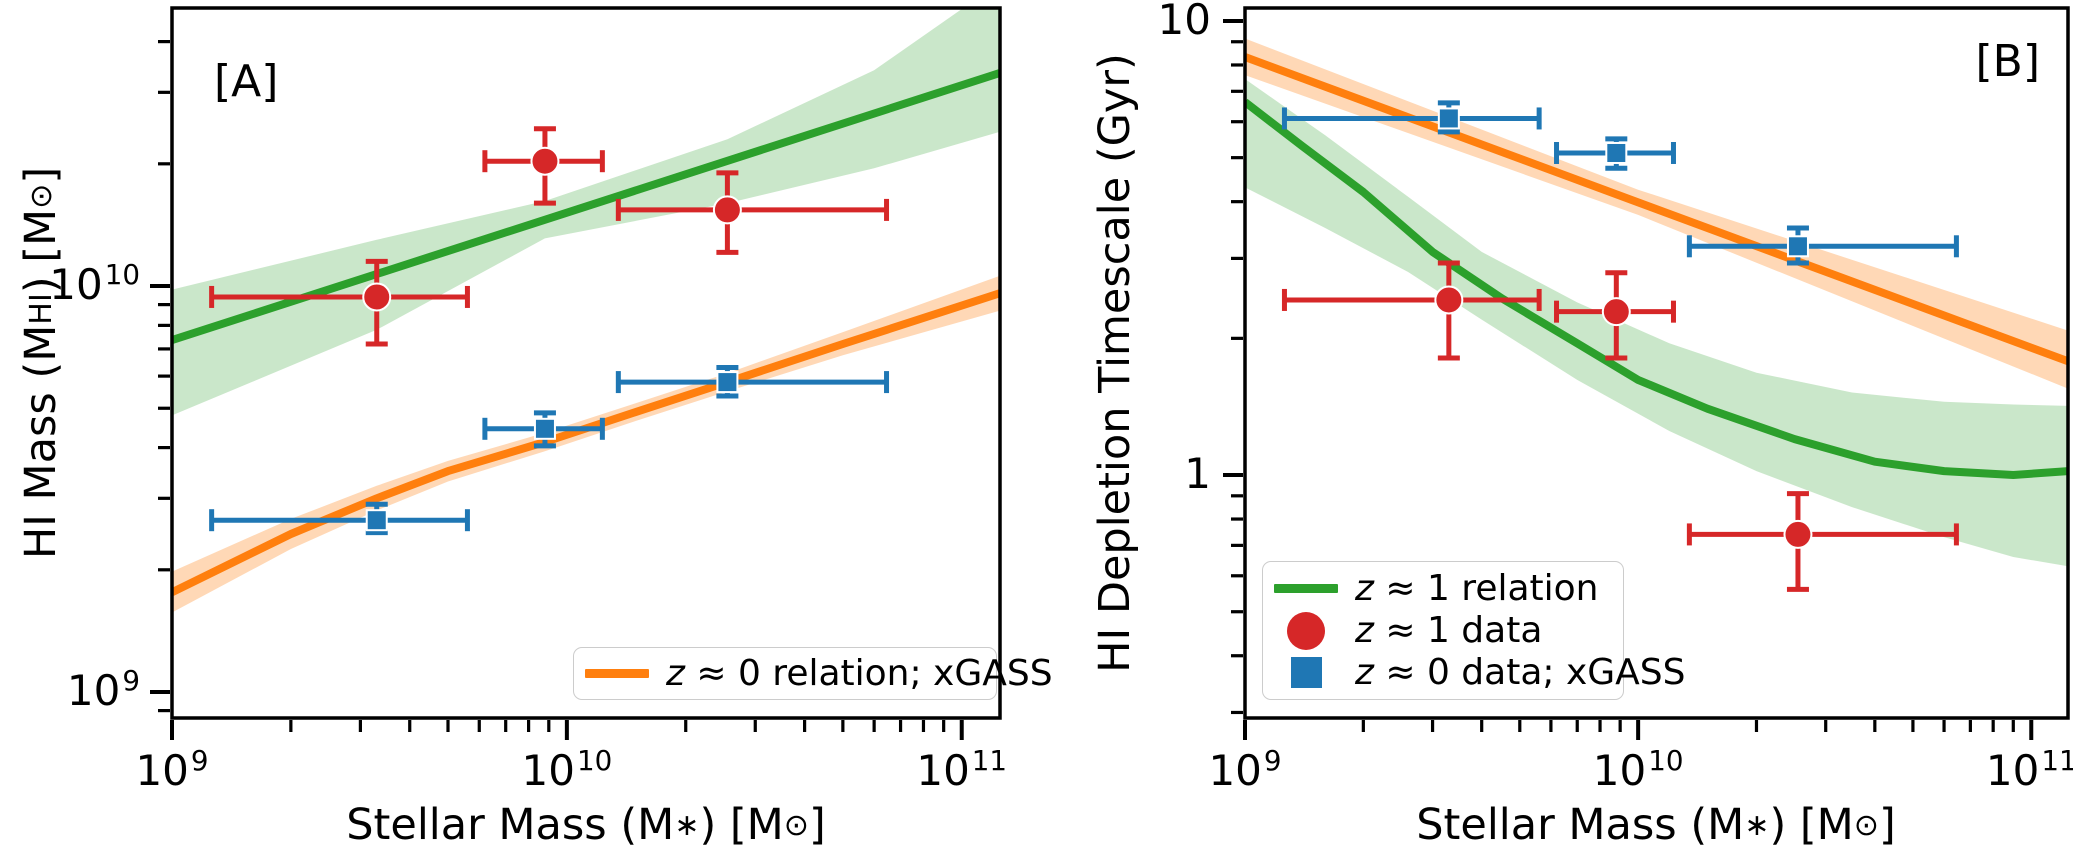 This screenshot has height=851, width=2073. I want to click on x-tick-label-b-1: 1010, so click(1638, 769).